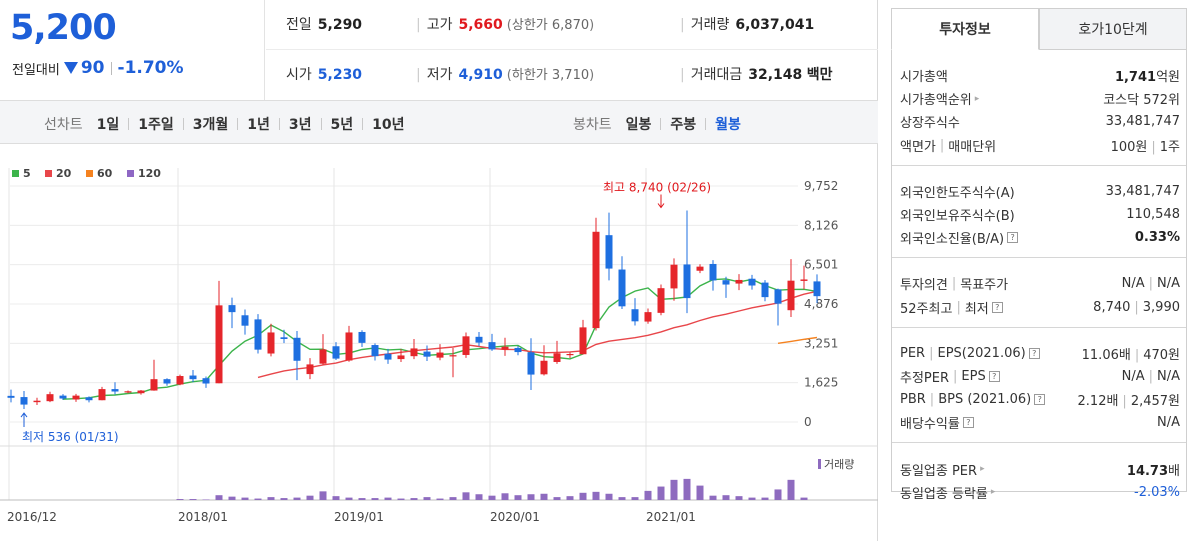 The height and width of the screenshot is (541, 1196). What do you see at coordinates (821, 304) in the screenshot?
I see `y-tick-label: 4,876` at bounding box center [821, 304].